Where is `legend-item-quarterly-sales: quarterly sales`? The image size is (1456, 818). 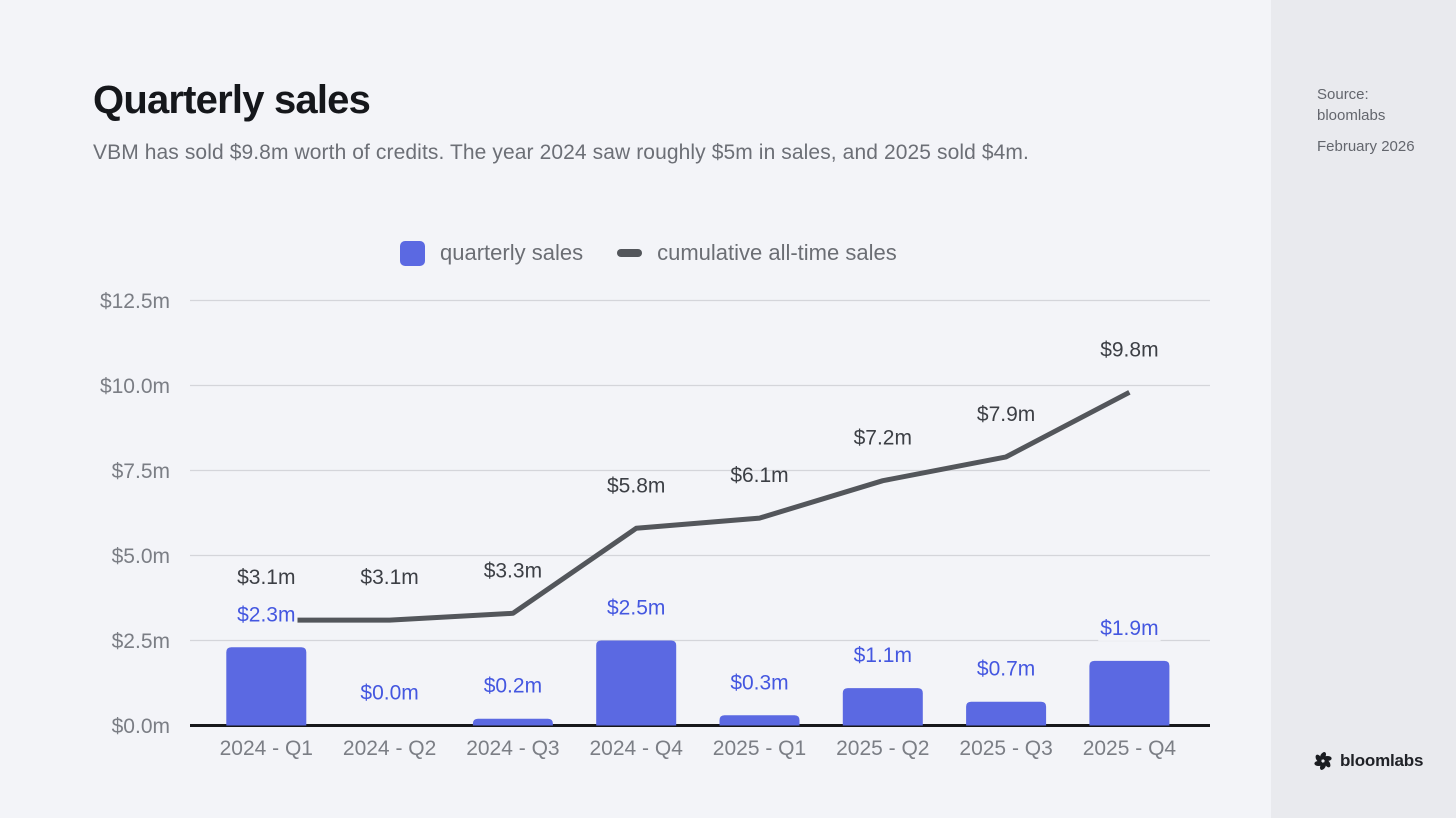 legend-item-quarterly-sales: quarterly sales is located at coordinates (491, 253).